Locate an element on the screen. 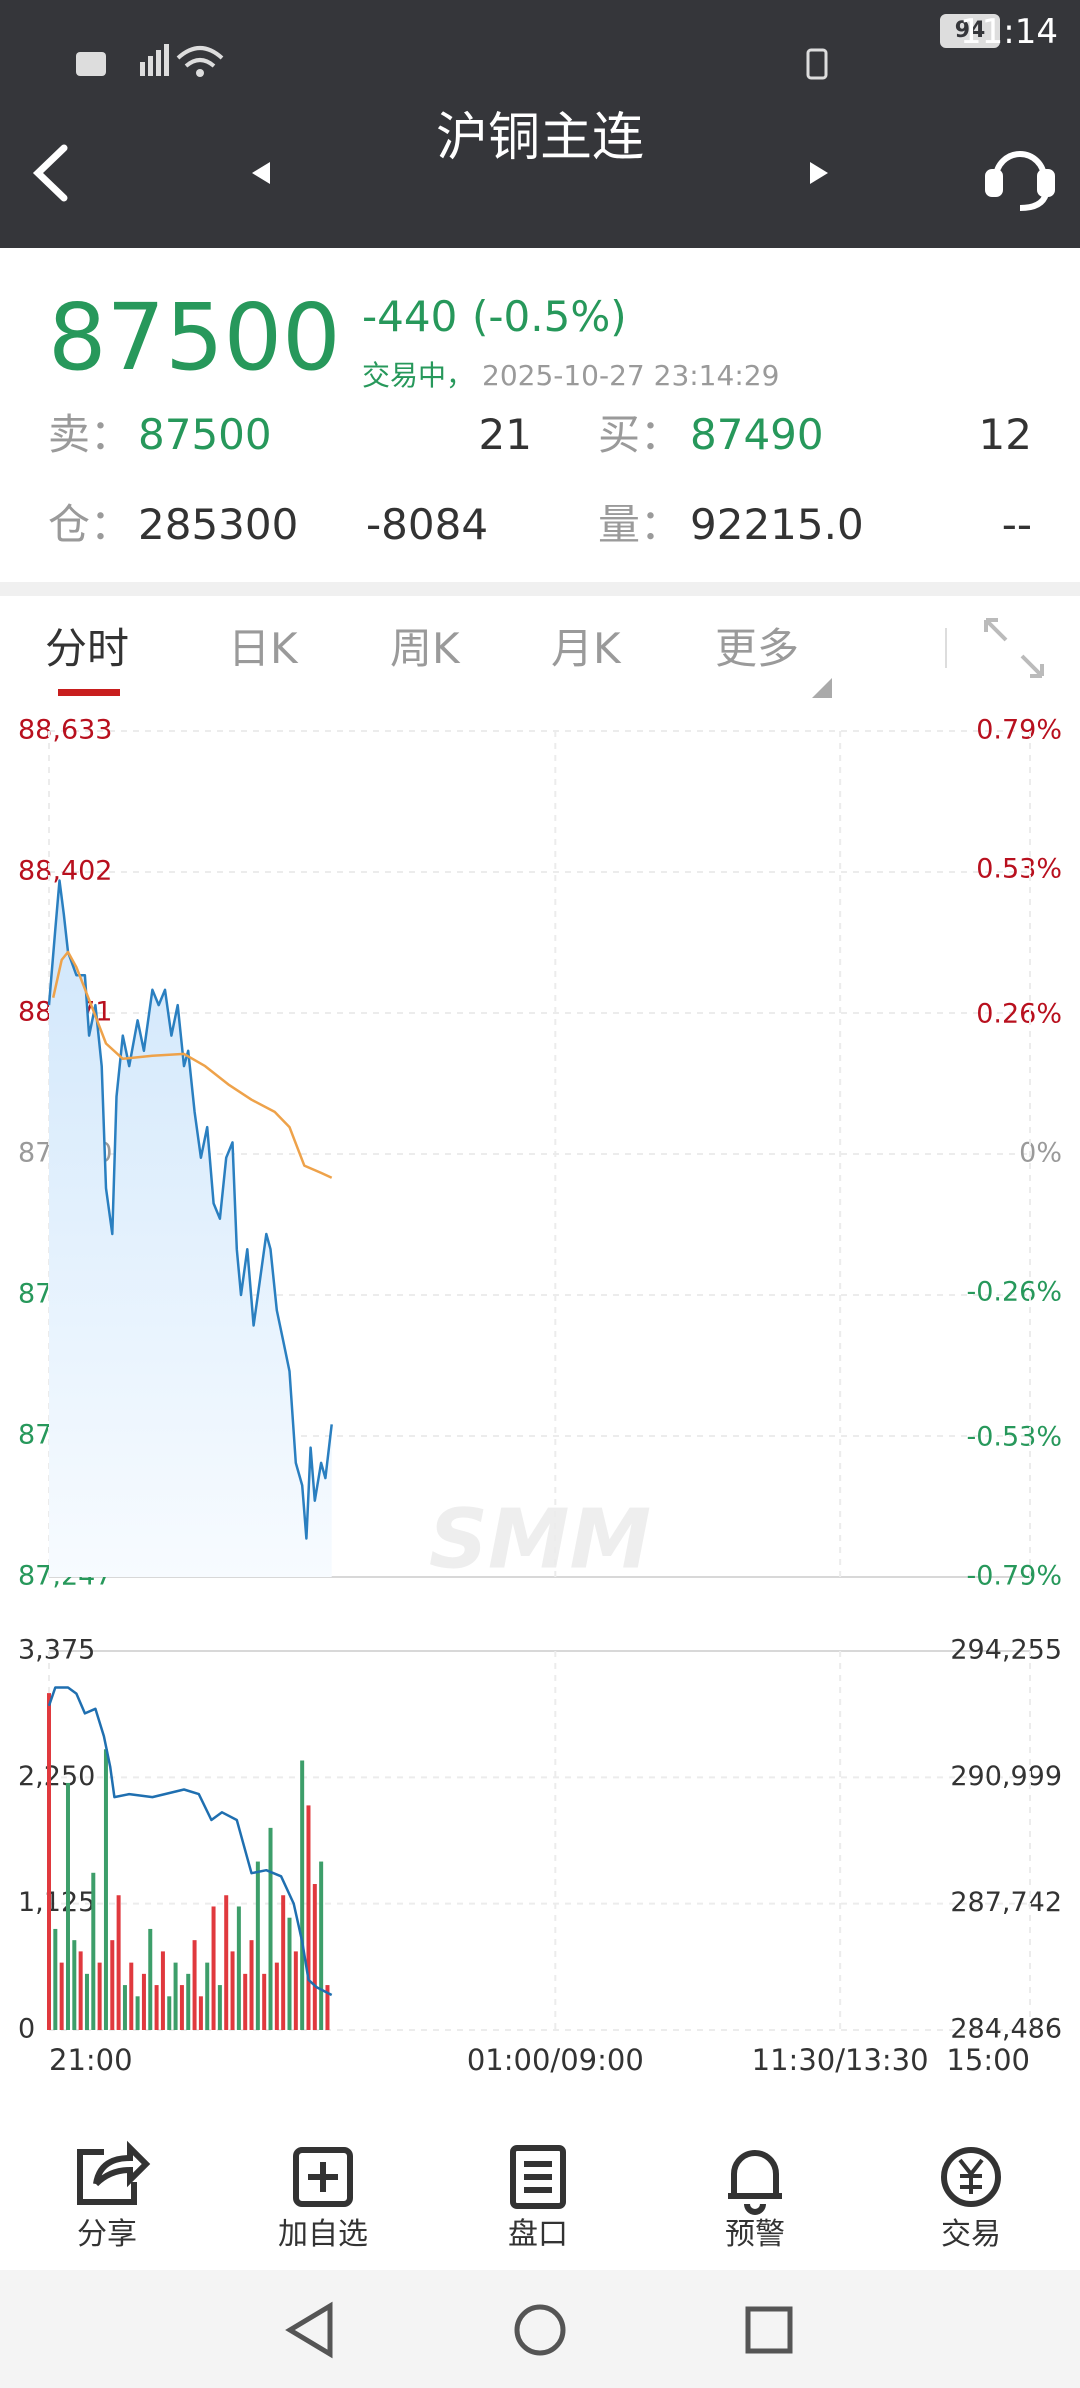  y2-tick-label: 0% is located at coordinates (1040, 1153).